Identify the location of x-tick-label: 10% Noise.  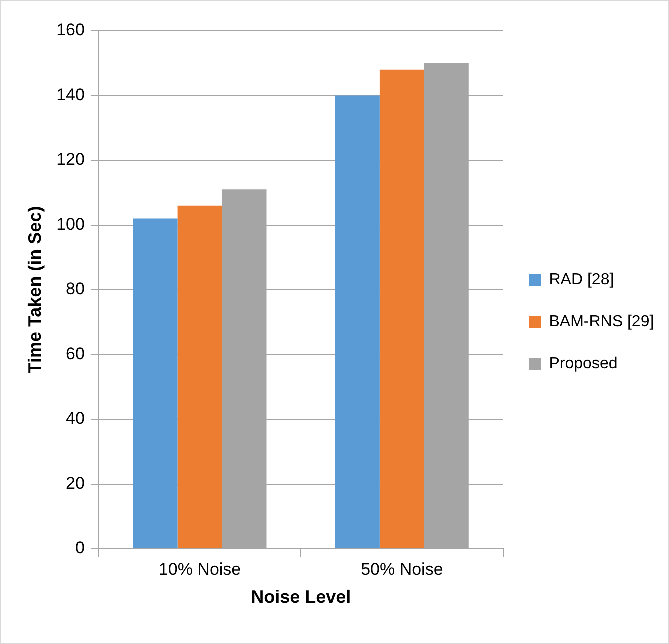
(200, 569).